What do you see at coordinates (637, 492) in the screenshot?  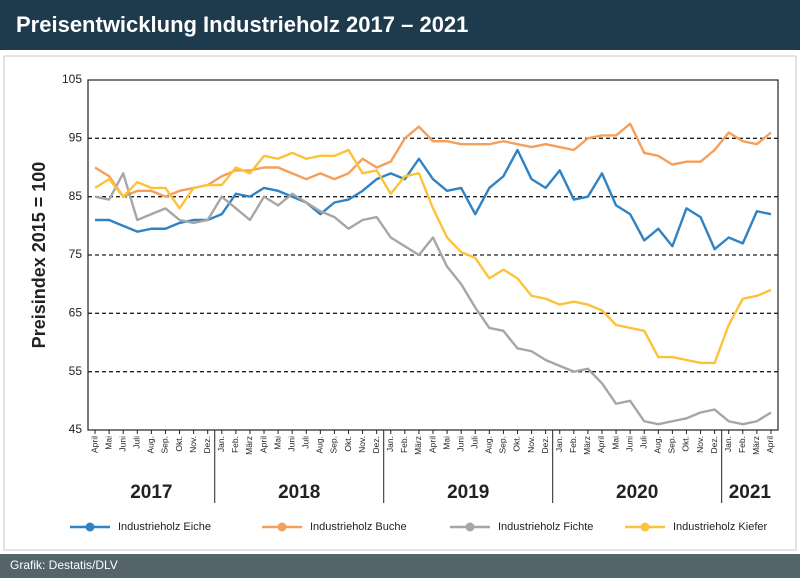 I see `year-label: 2020` at bounding box center [637, 492].